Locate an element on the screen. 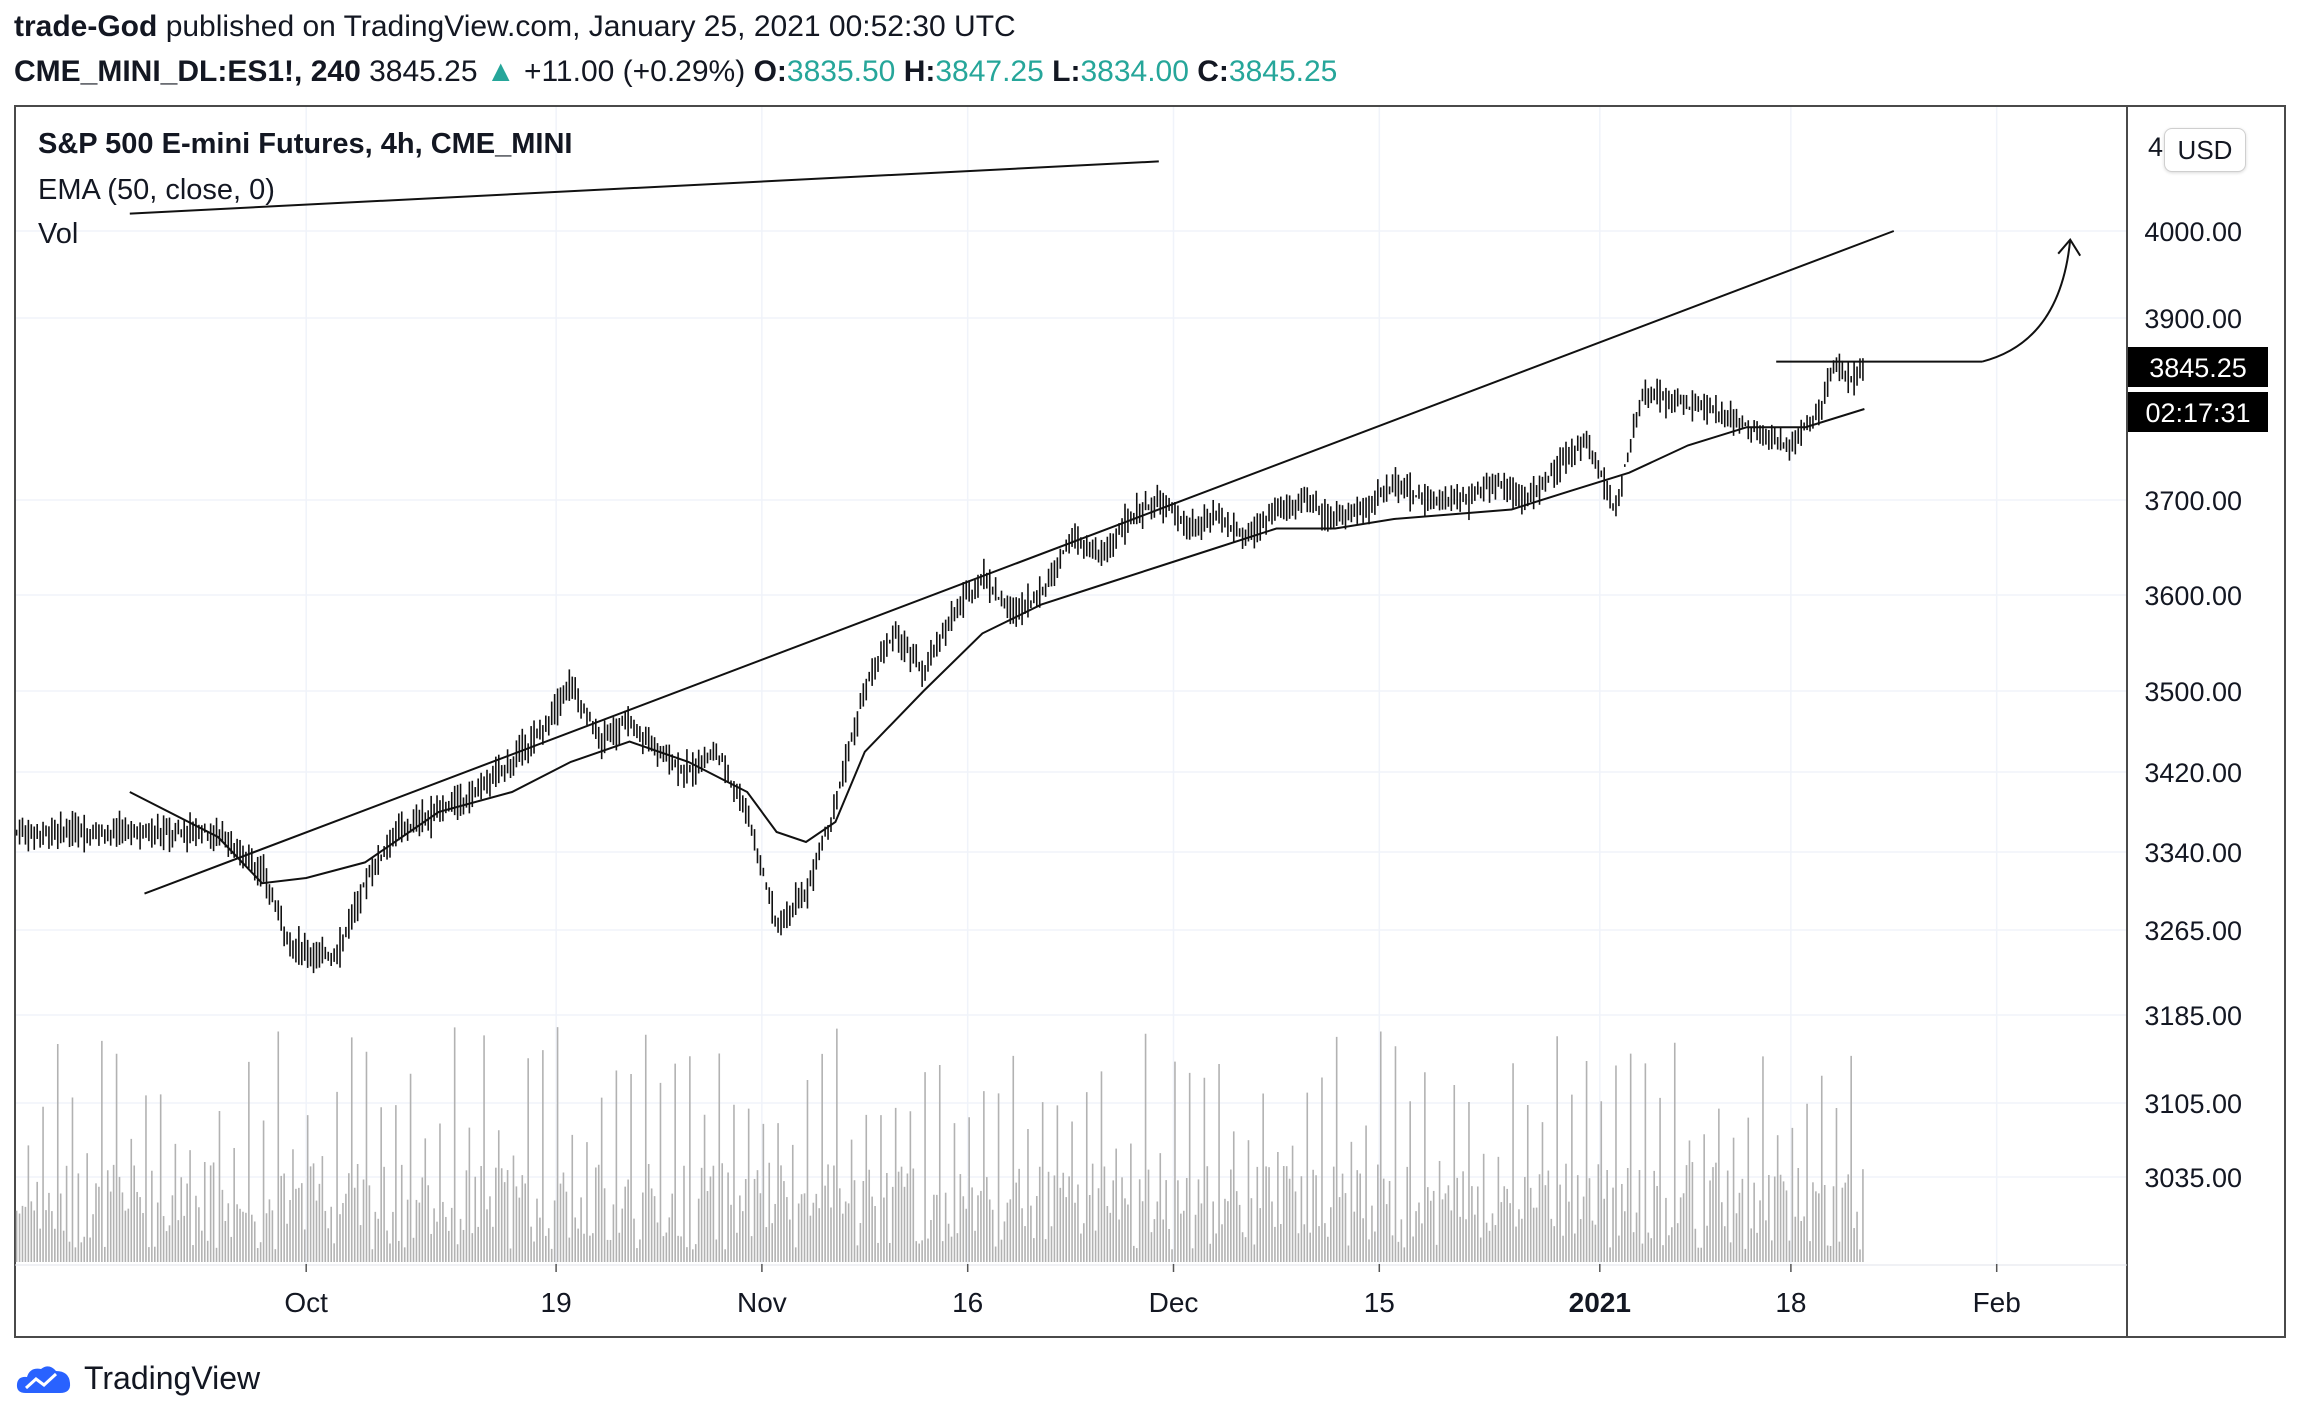 The height and width of the screenshot is (1427, 2299). price-tick-label: 3900.00 is located at coordinates (2193, 319).